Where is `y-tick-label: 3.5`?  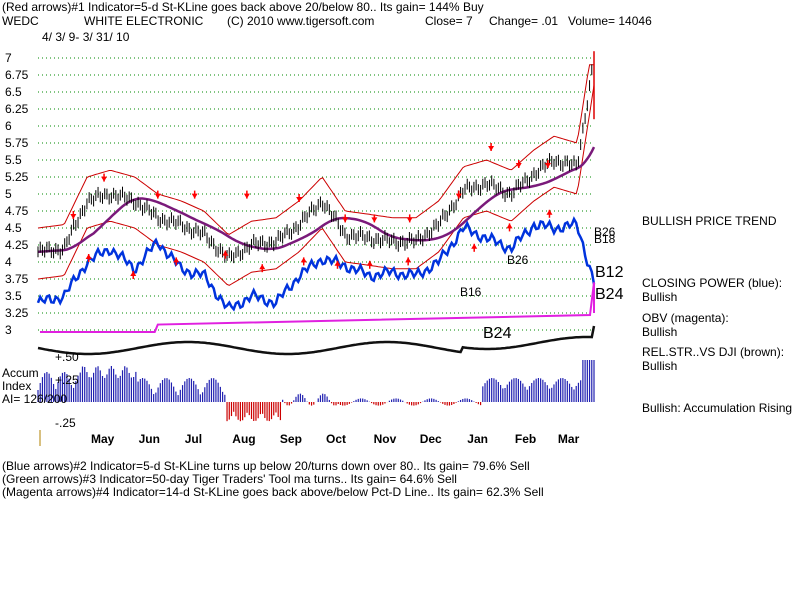 y-tick-label: 3.5 is located at coordinates (13, 296).